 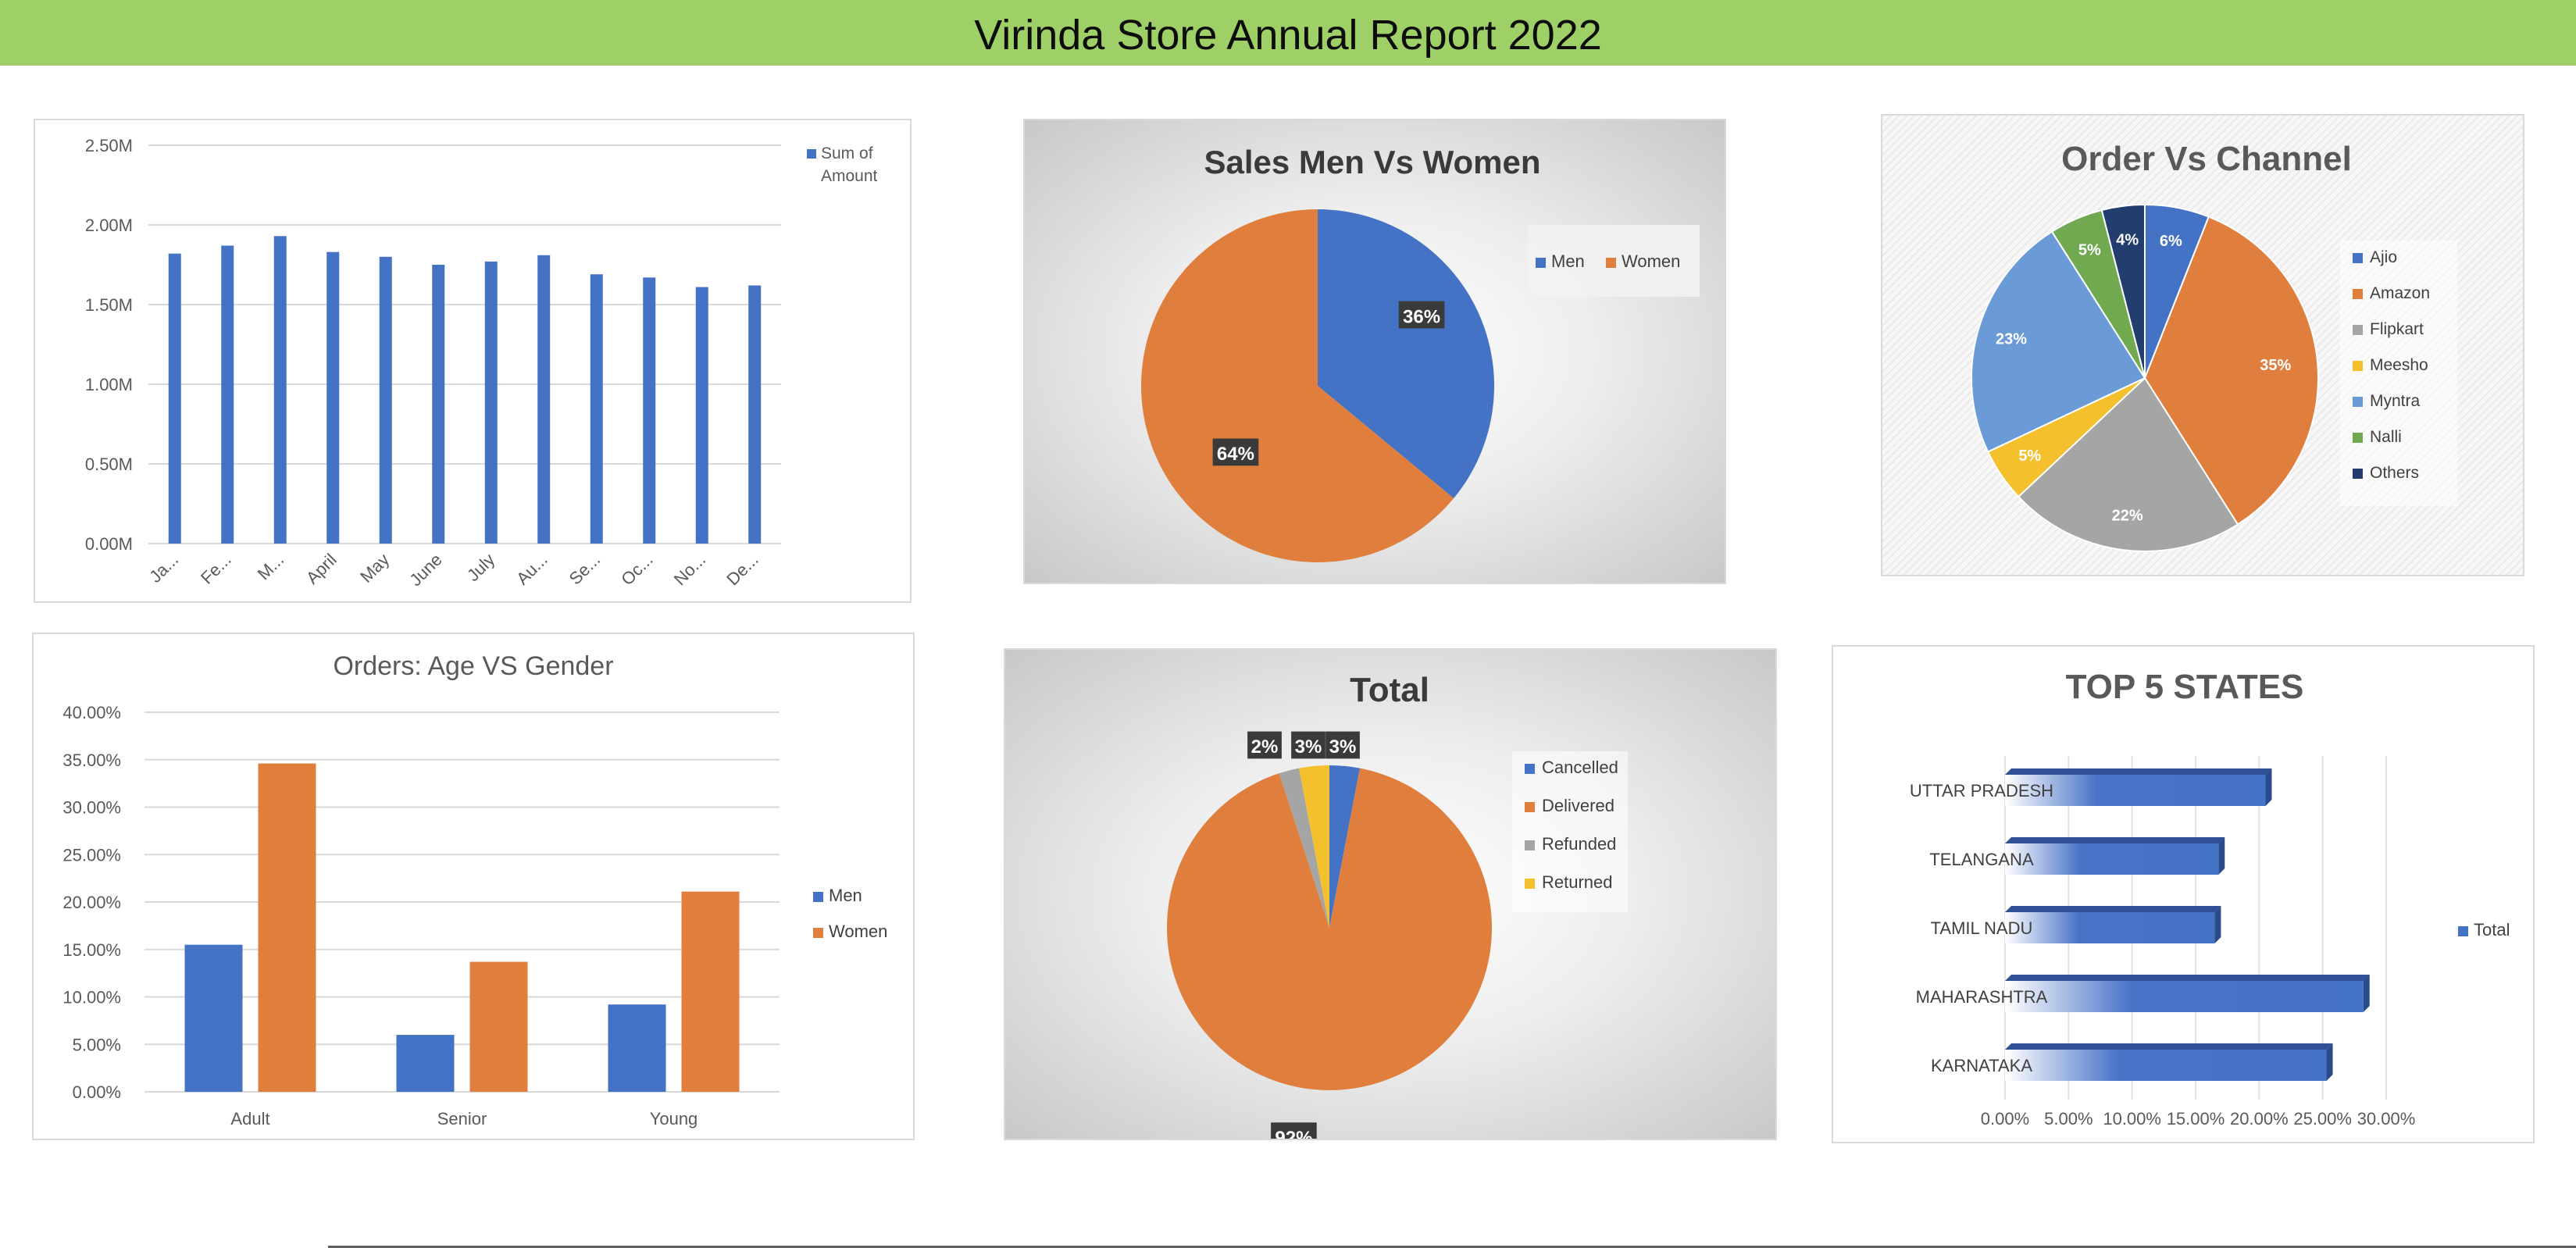 I want to click on y-tick-label: 5.00%, so click(x=97, y=1044).